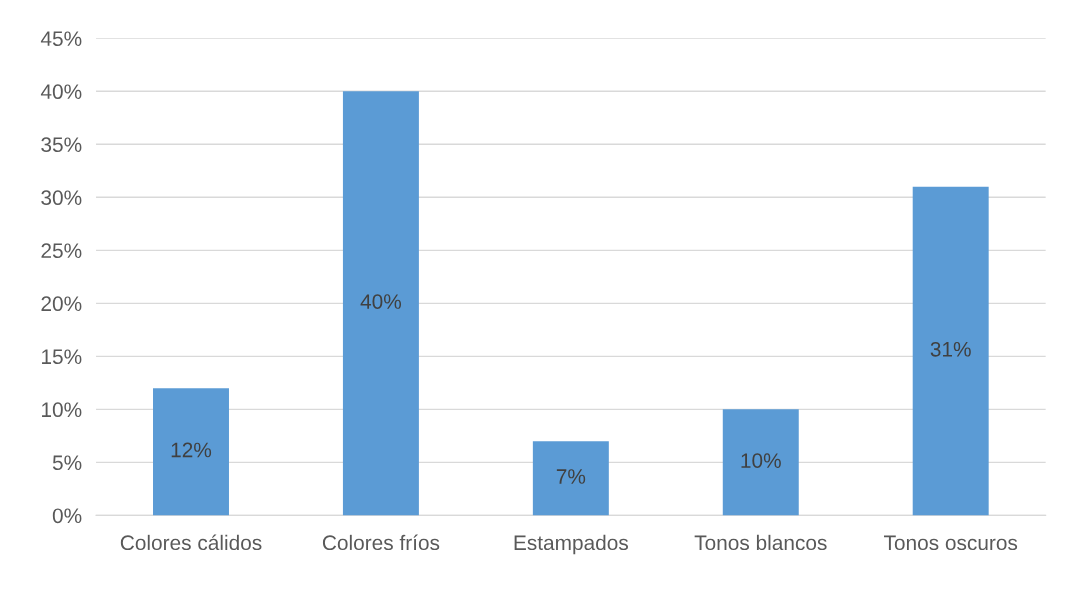  I want to click on y-tick-label: 20%, so click(61, 304).